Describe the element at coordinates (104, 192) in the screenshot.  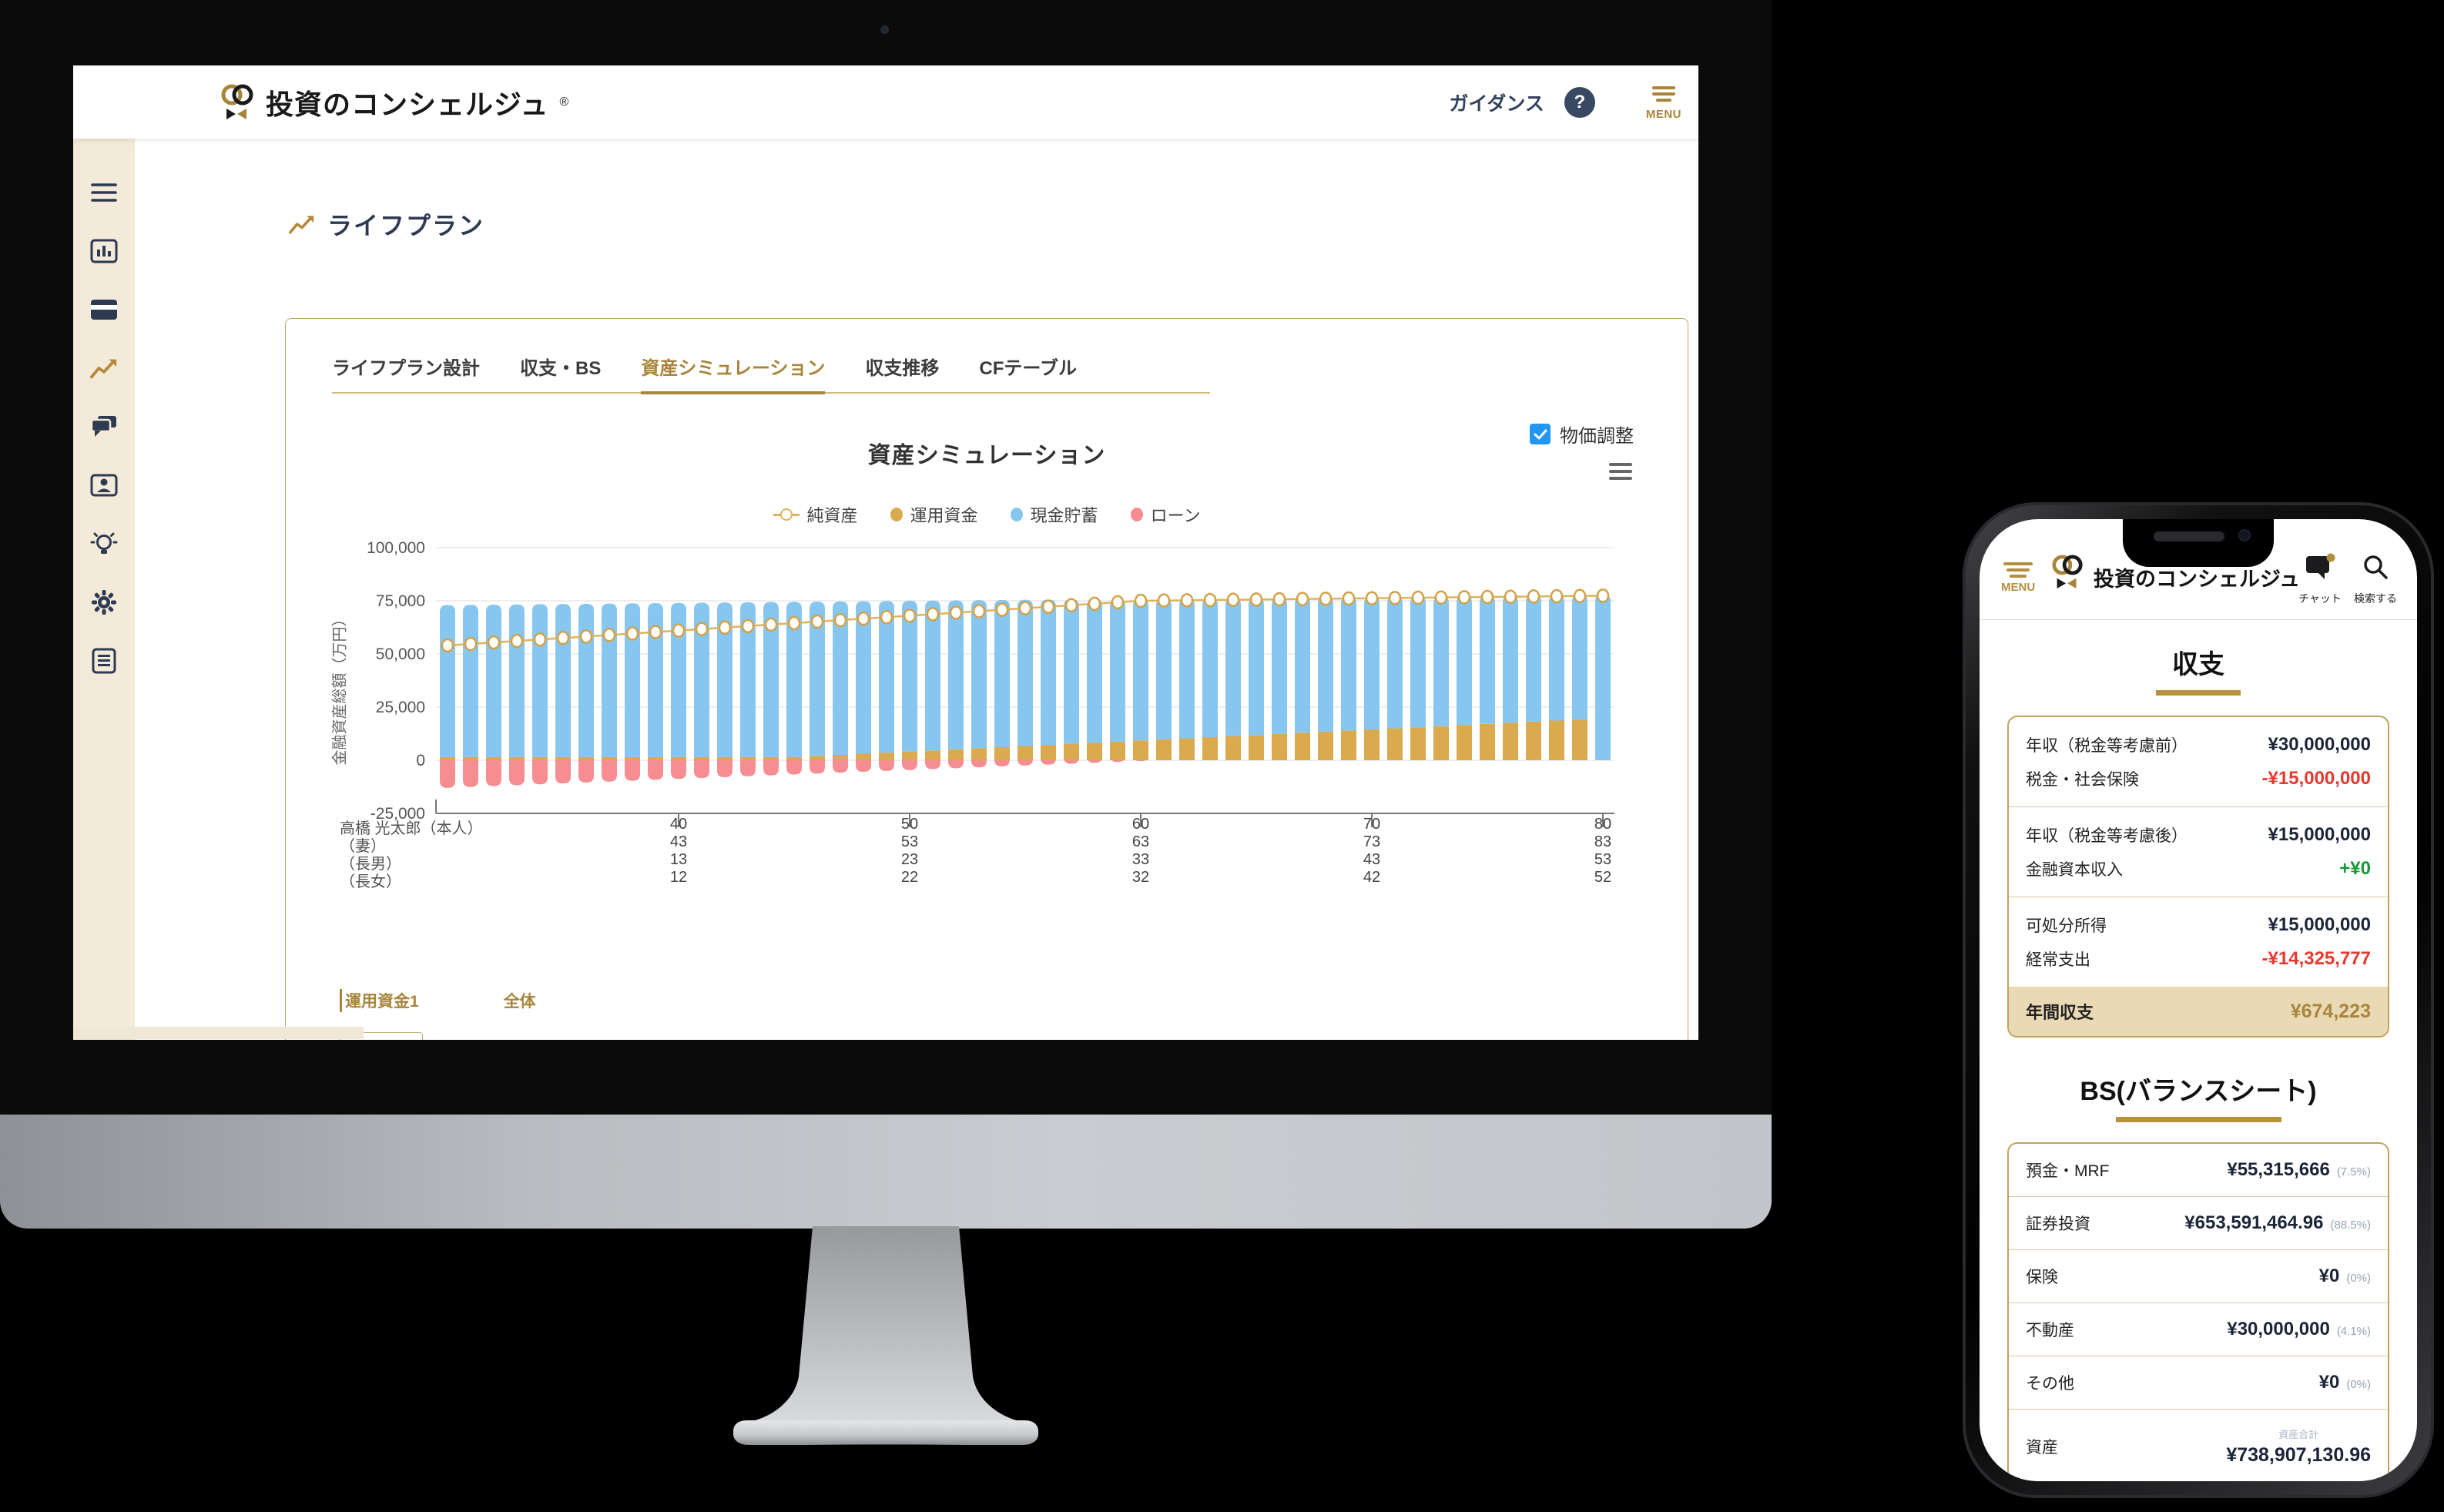
I see `menu-icon` at that location.